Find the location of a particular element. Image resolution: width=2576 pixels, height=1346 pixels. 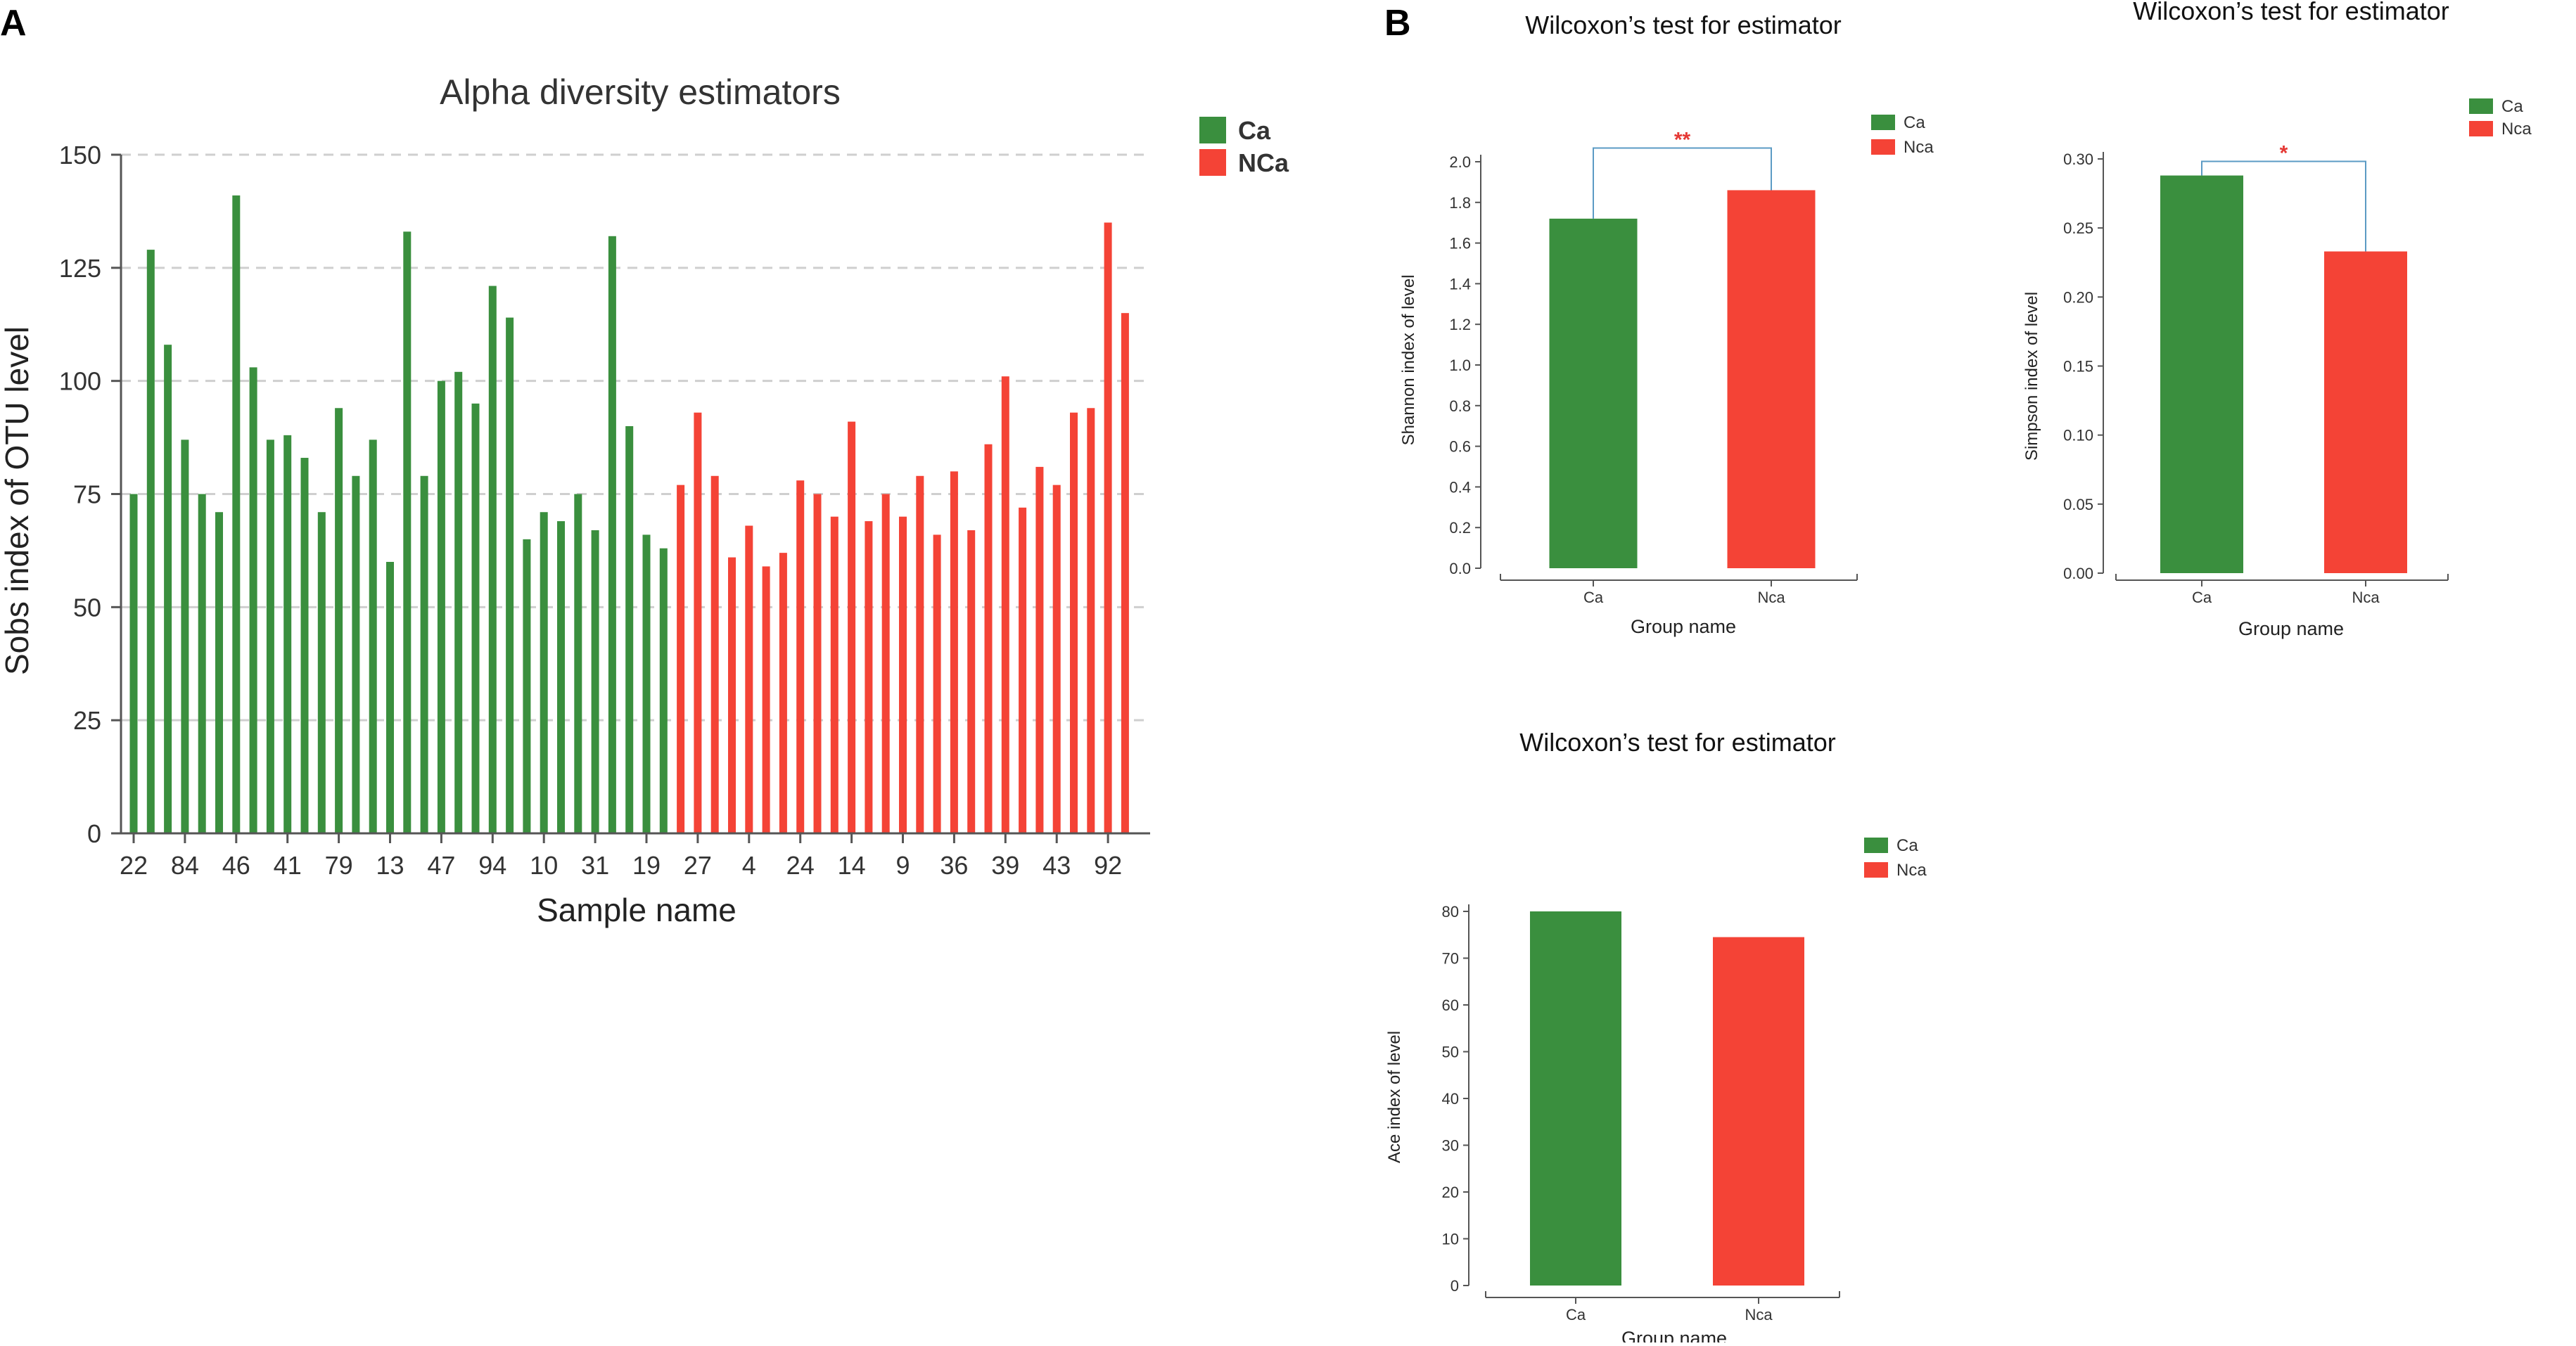

alpha-x-tick-label: 24 is located at coordinates (800, 865).